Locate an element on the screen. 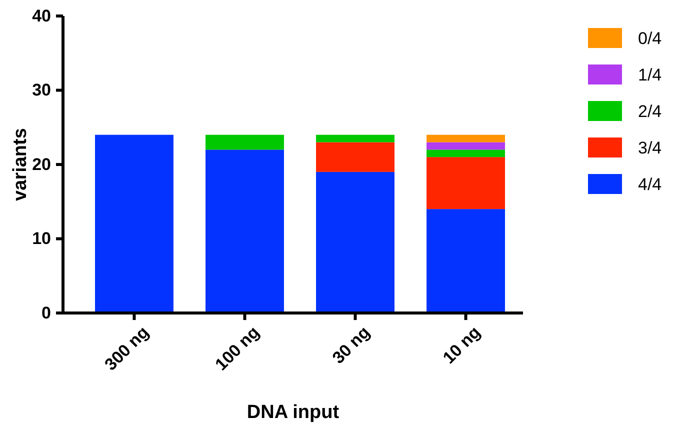 The height and width of the screenshot is (429, 676). x-axis-title: DNA input is located at coordinates (293, 412).